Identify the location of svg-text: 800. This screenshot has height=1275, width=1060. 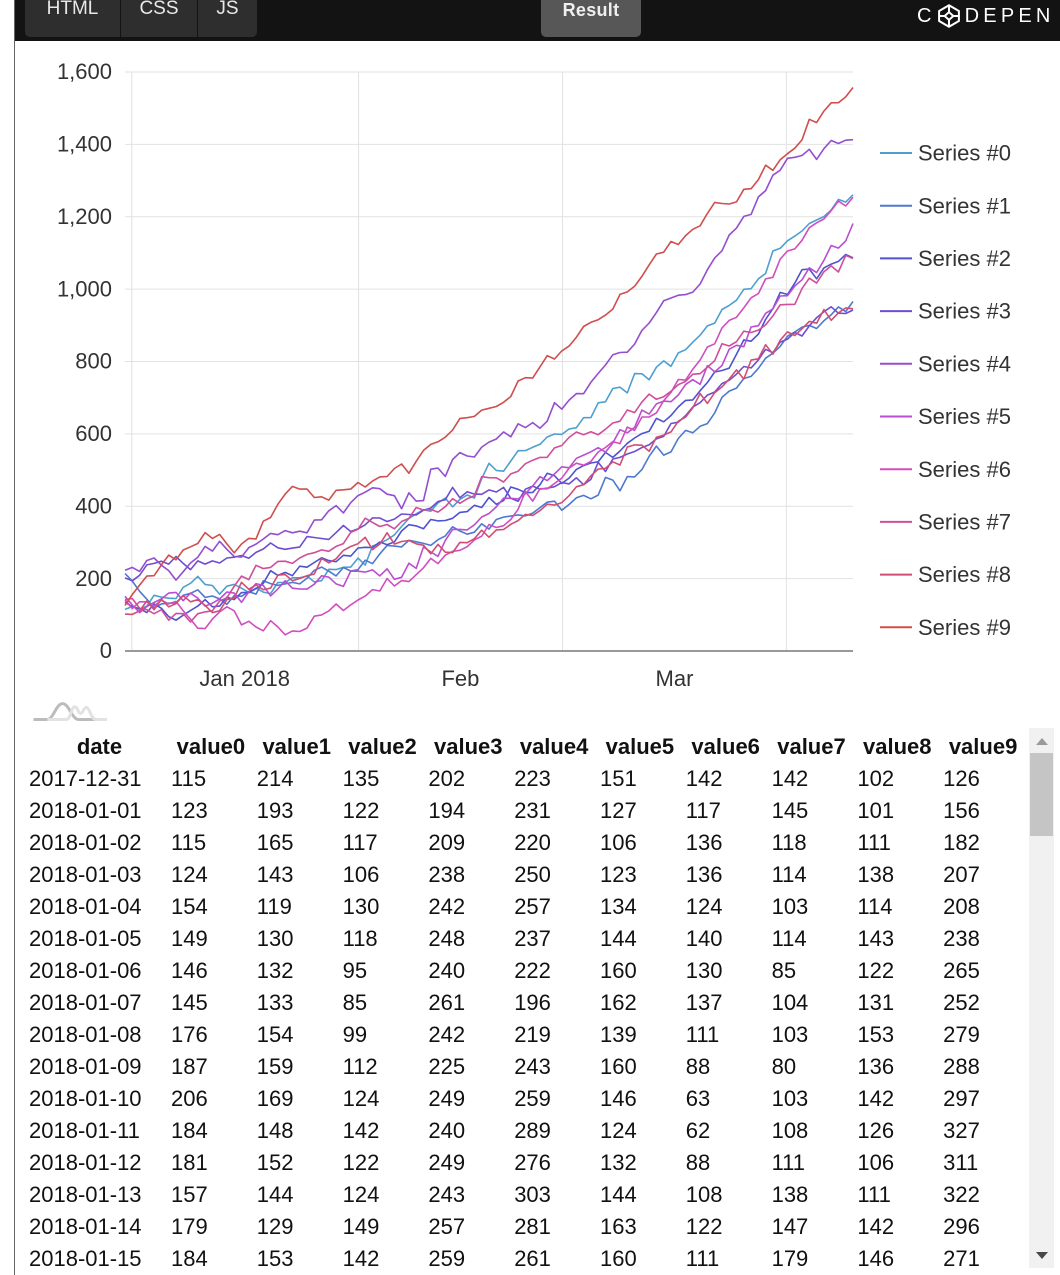
(93, 361).